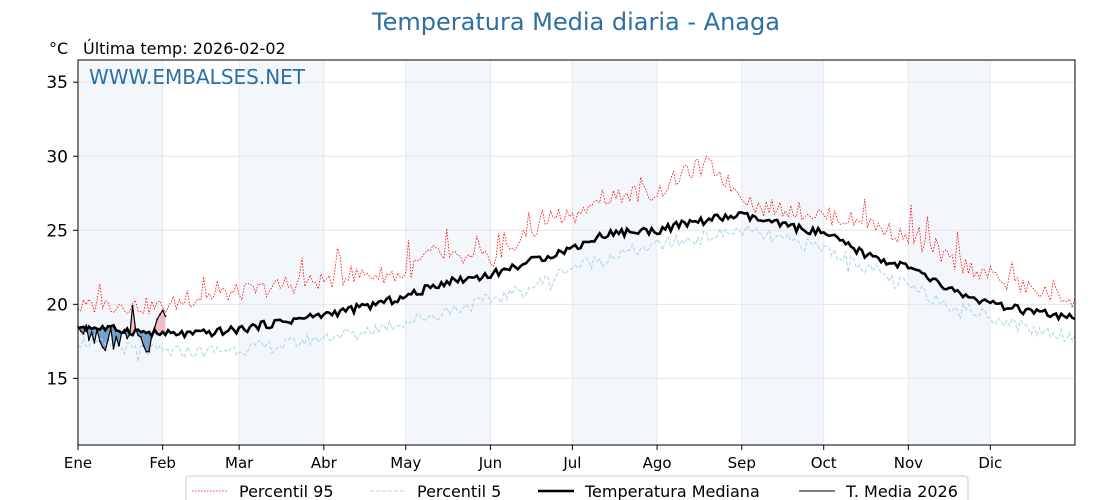 Image resolution: width=1120 pixels, height=500 pixels. Describe the element at coordinates (78, 463) in the screenshot. I see `x-tick-label: Ene` at that location.